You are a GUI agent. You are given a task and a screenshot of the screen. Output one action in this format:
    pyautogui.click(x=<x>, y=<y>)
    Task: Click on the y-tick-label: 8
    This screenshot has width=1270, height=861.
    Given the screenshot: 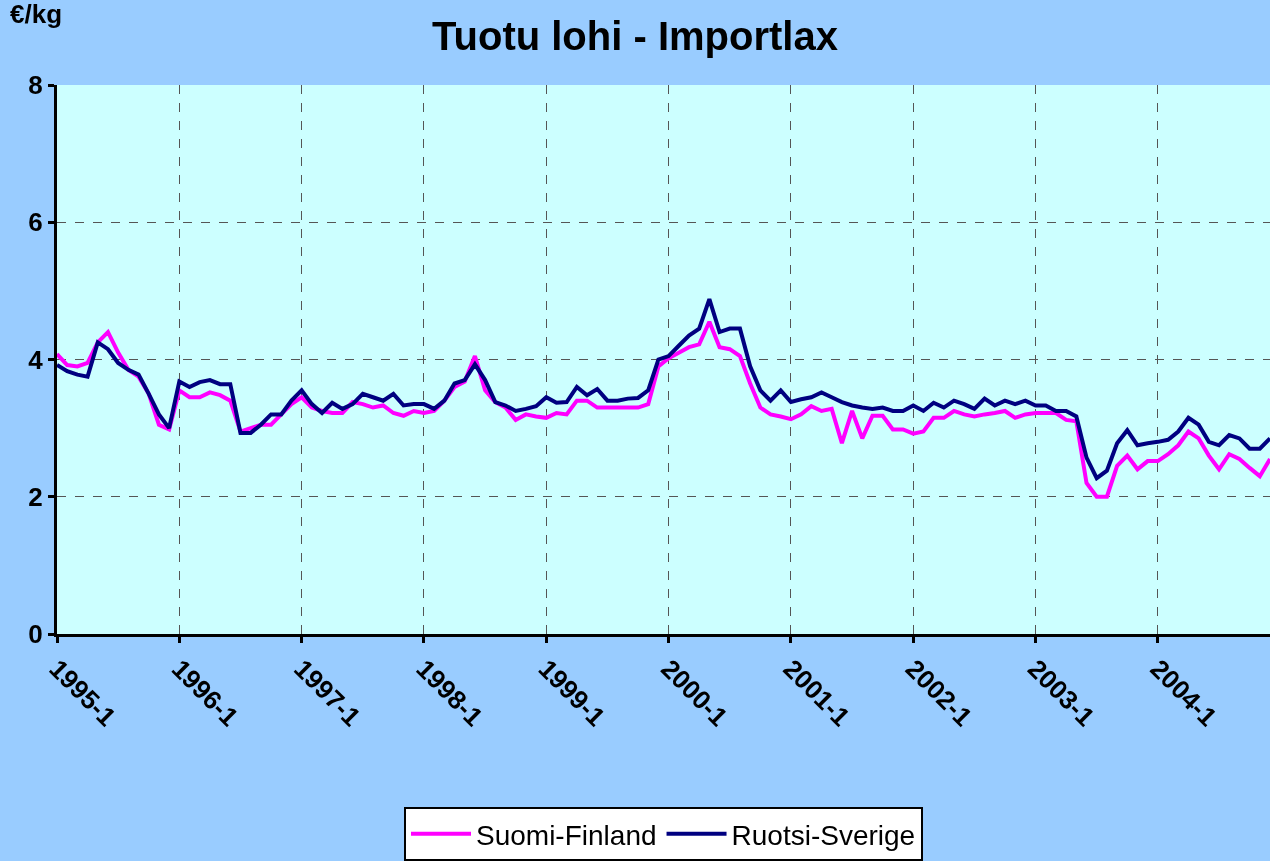 What is the action you would take?
    pyautogui.click(x=35, y=85)
    